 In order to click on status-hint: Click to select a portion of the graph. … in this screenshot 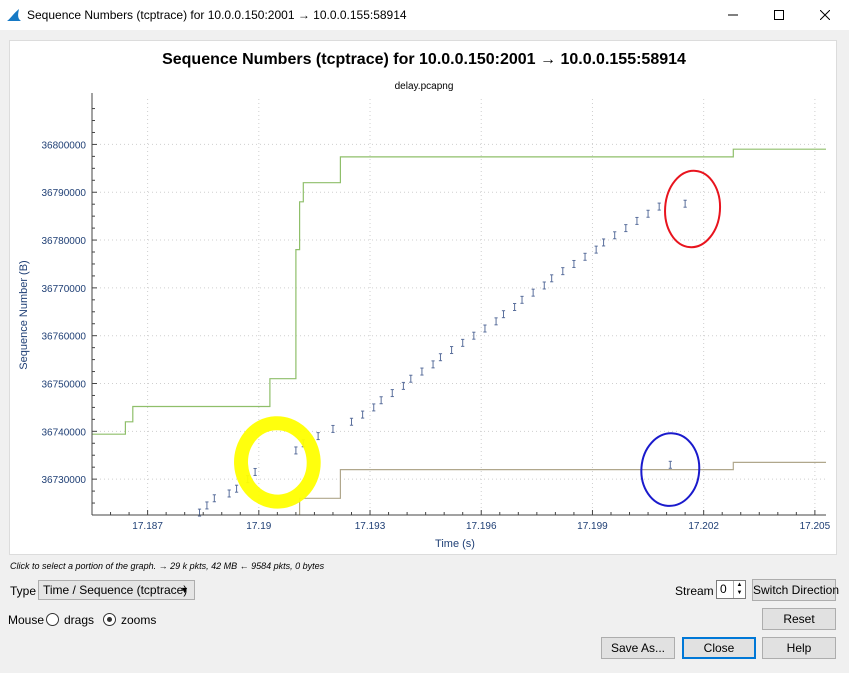, I will do `click(167, 566)`.